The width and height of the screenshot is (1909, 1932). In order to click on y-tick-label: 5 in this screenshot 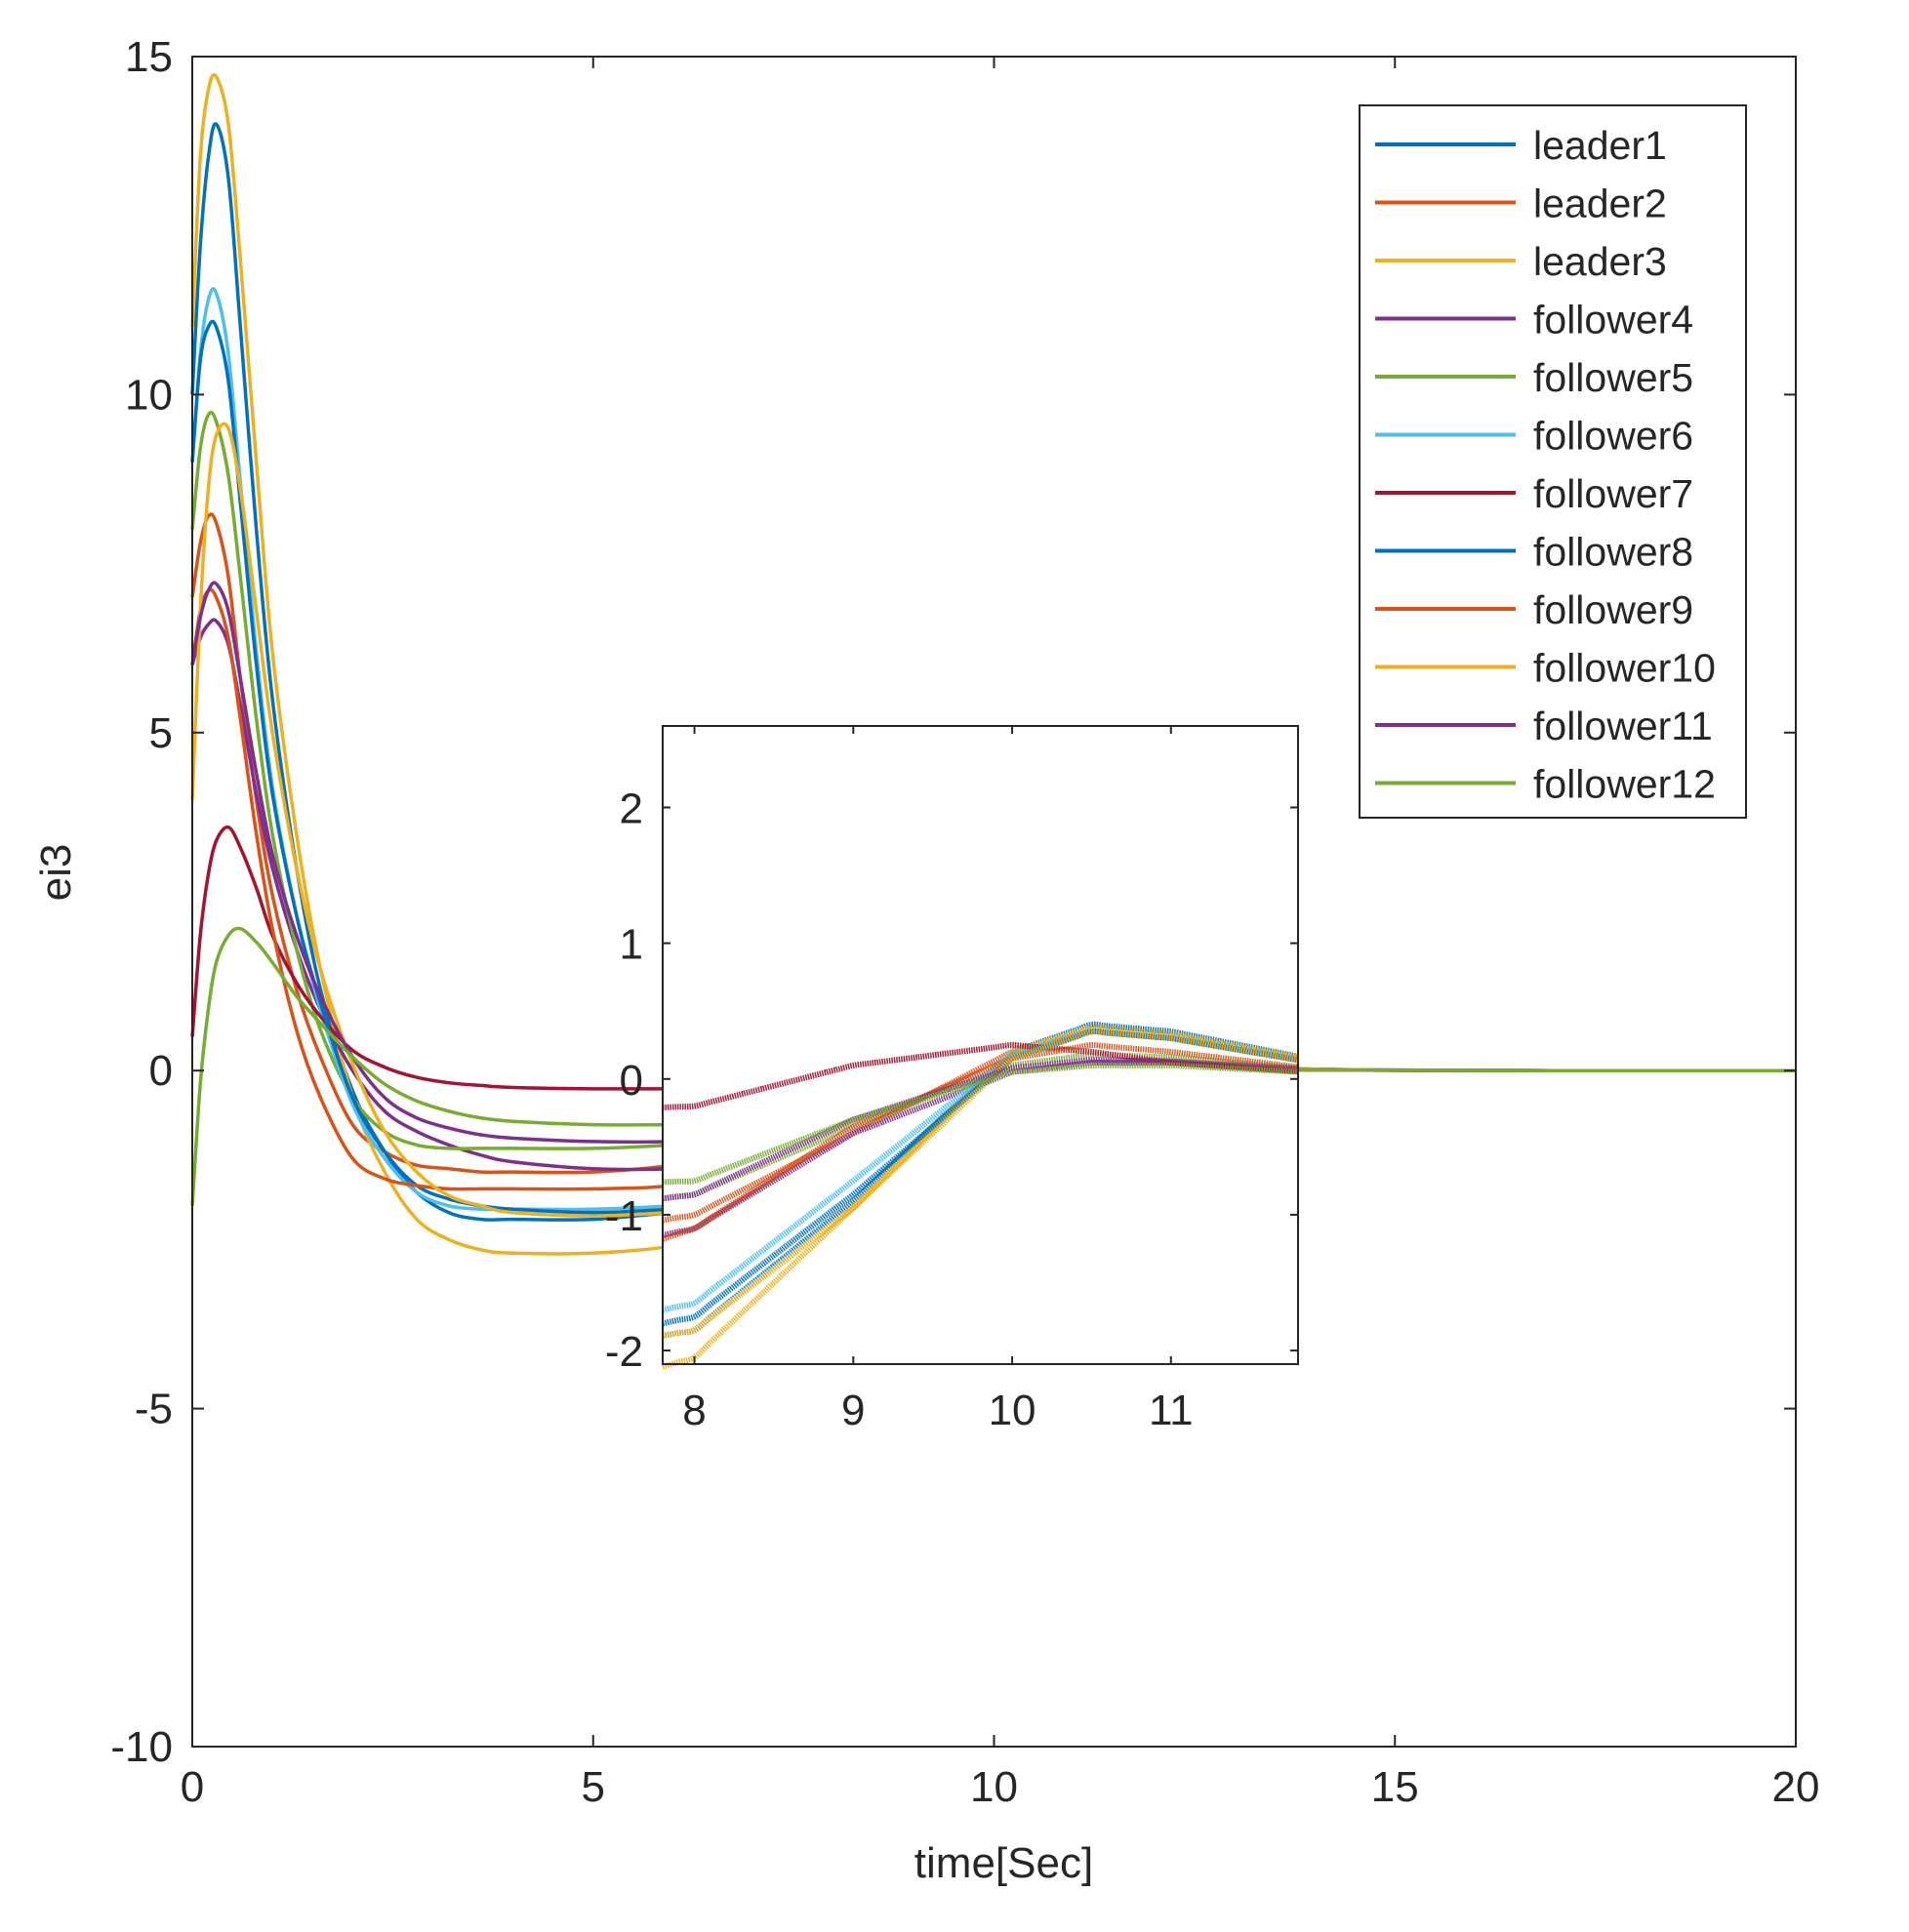, I will do `click(161, 733)`.